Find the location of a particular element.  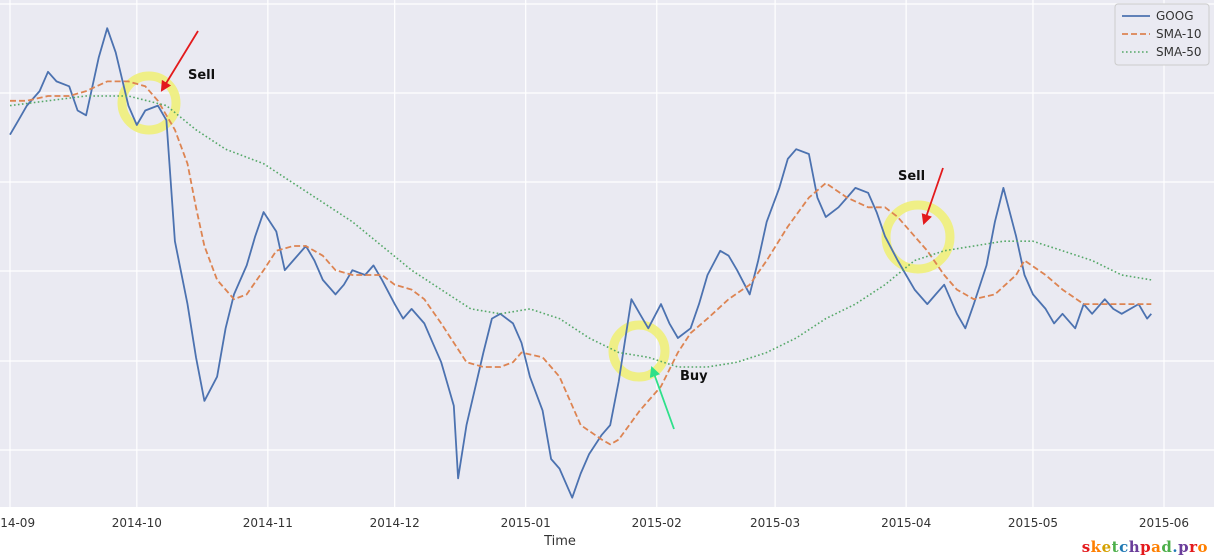

x-tick-label: 2014-09 is located at coordinates (17, 523).